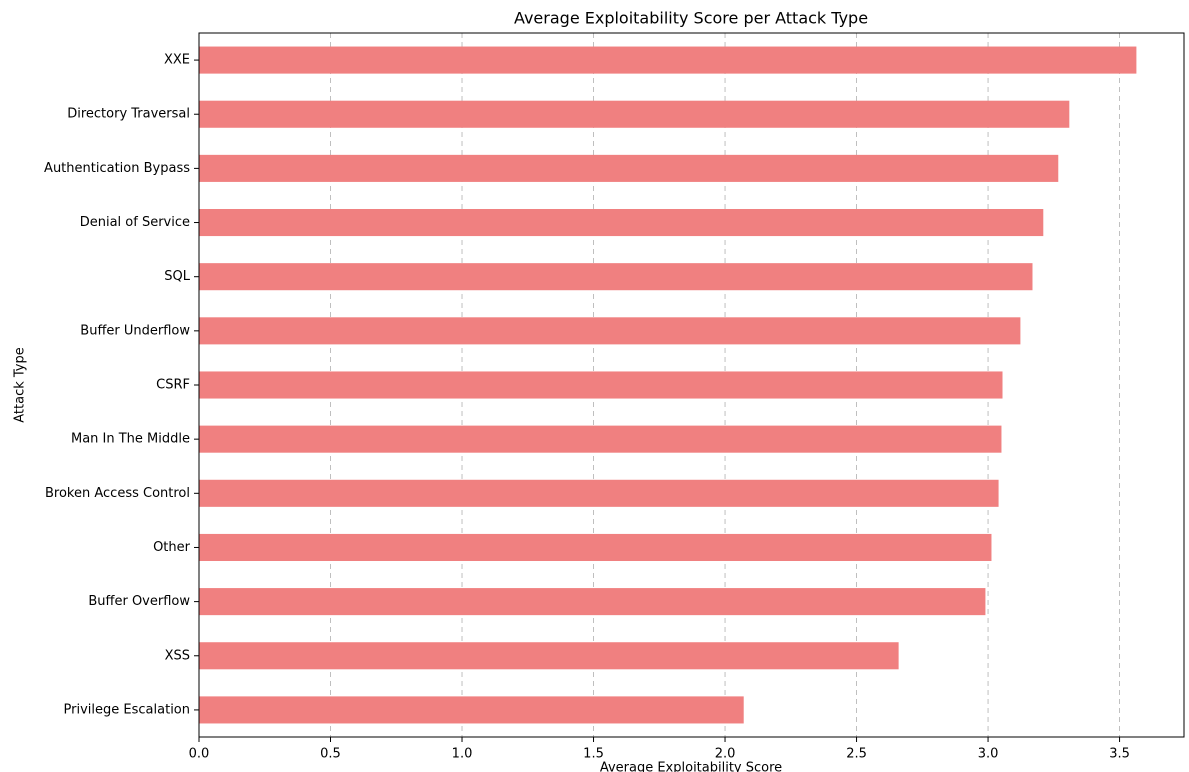  What do you see at coordinates (135, 330) in the screenshot?
I see `y-tick-label: Buffer Underflow` at bounding box center [135, 330].